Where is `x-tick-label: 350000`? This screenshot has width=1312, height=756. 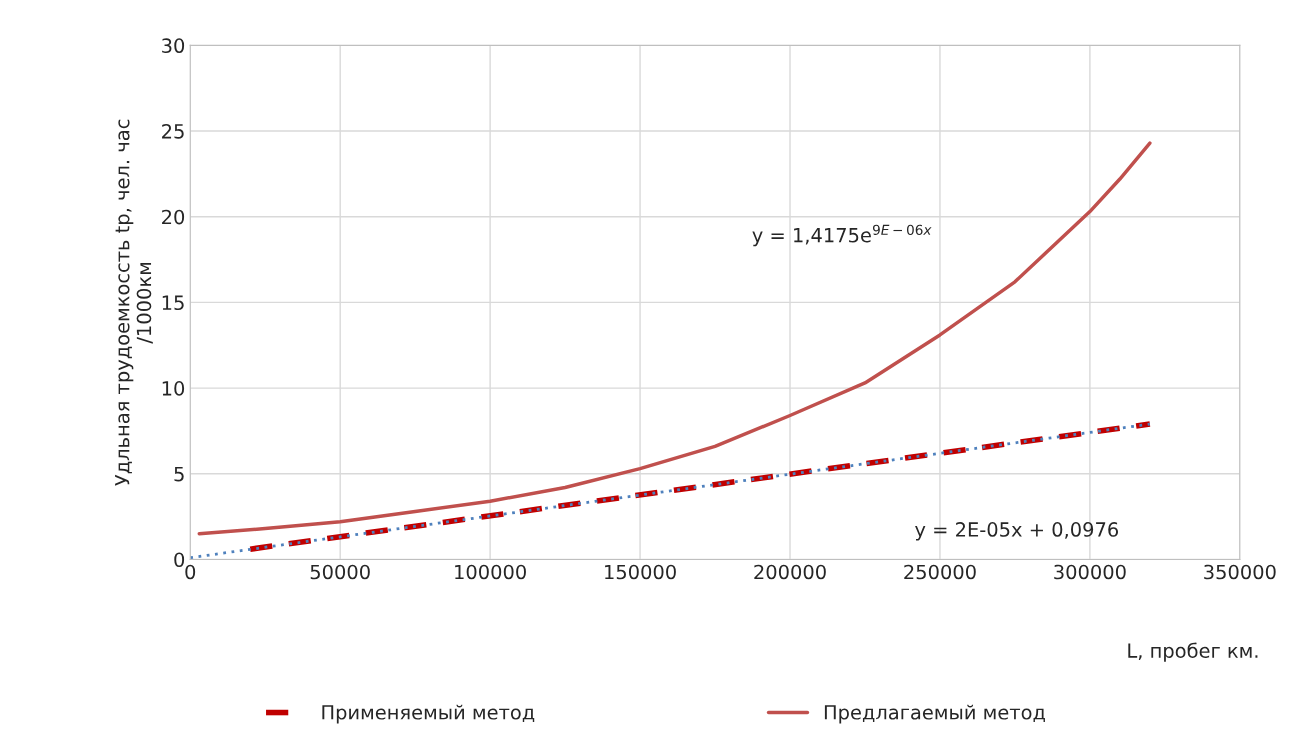 x-tick-label: 350000 is located at coordinates (1240, 572).